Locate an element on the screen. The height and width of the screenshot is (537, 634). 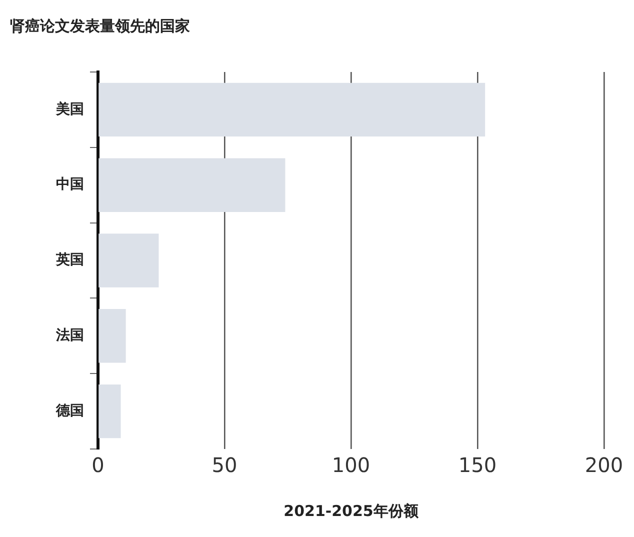
x-tick-label: 50 is located at coordinates (225, 465).